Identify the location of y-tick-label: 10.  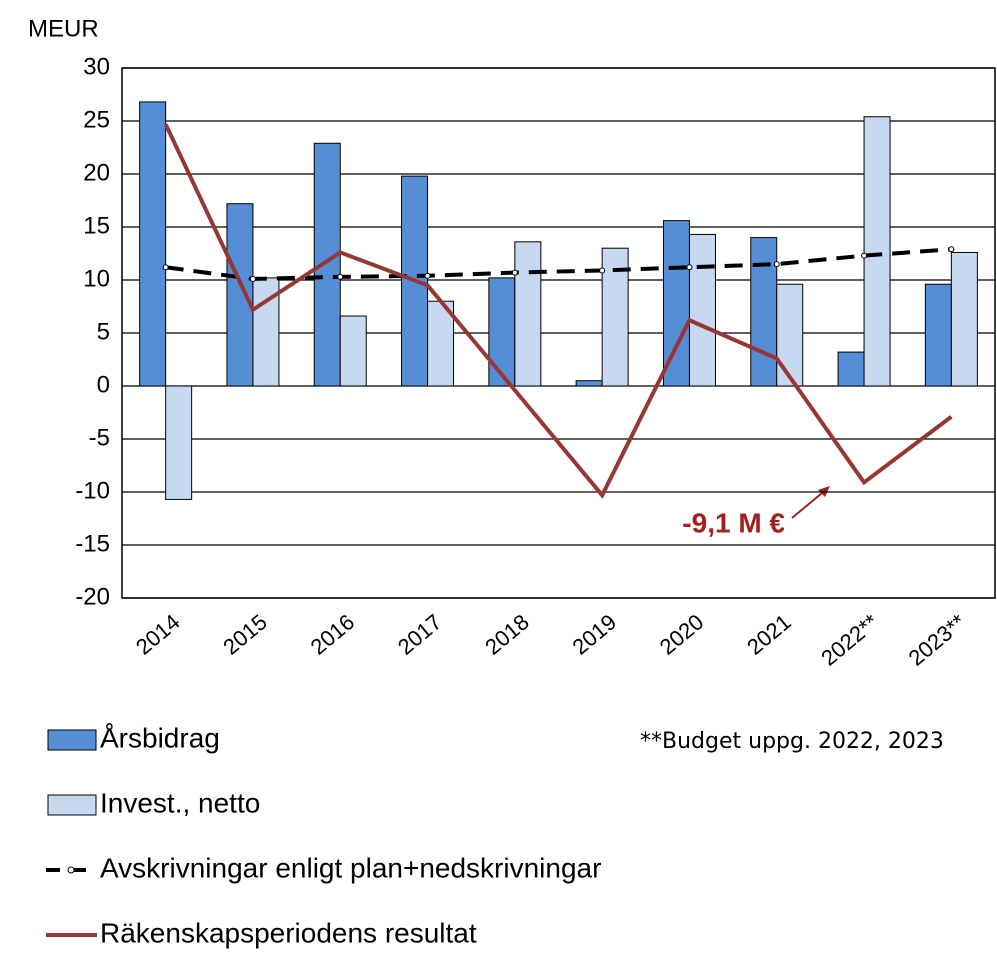
(96, 278).